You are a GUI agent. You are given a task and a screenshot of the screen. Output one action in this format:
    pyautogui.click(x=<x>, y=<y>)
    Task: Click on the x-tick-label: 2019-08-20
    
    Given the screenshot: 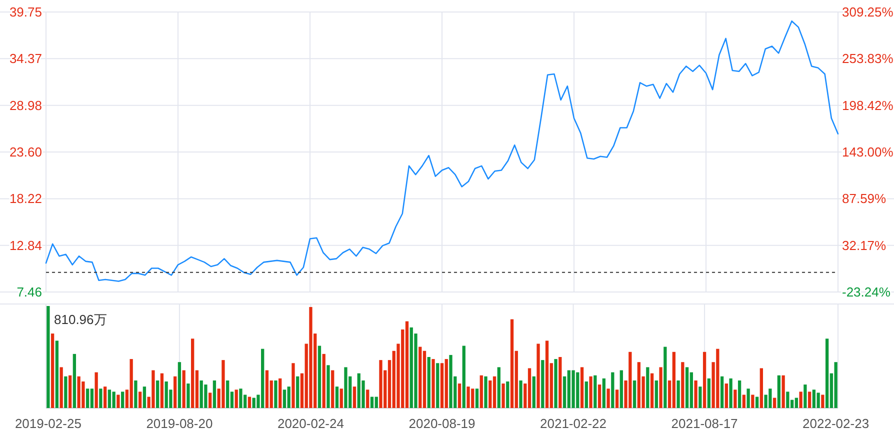 What is the action you would take?
    pyautogui.click(x=179, y=423)
    